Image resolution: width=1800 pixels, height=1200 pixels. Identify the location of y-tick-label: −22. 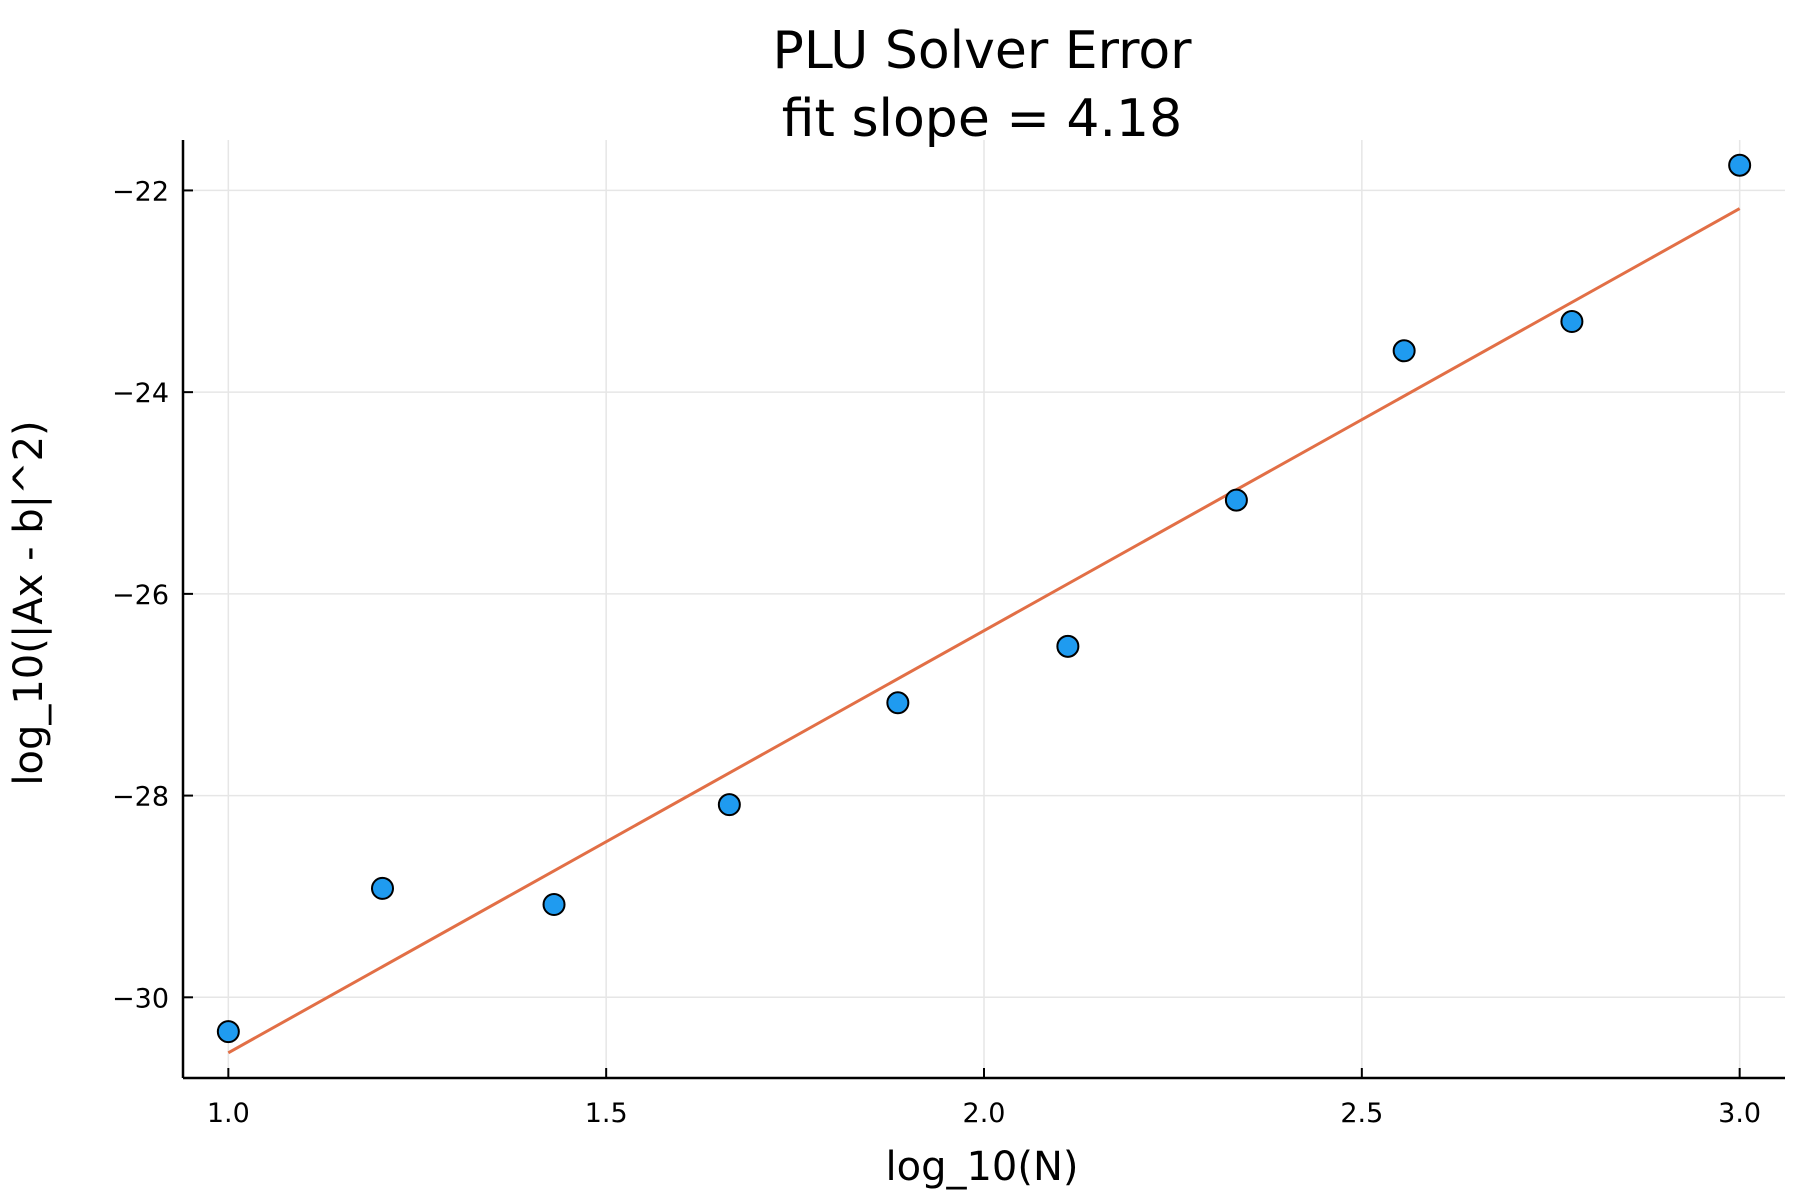
(140, 191).